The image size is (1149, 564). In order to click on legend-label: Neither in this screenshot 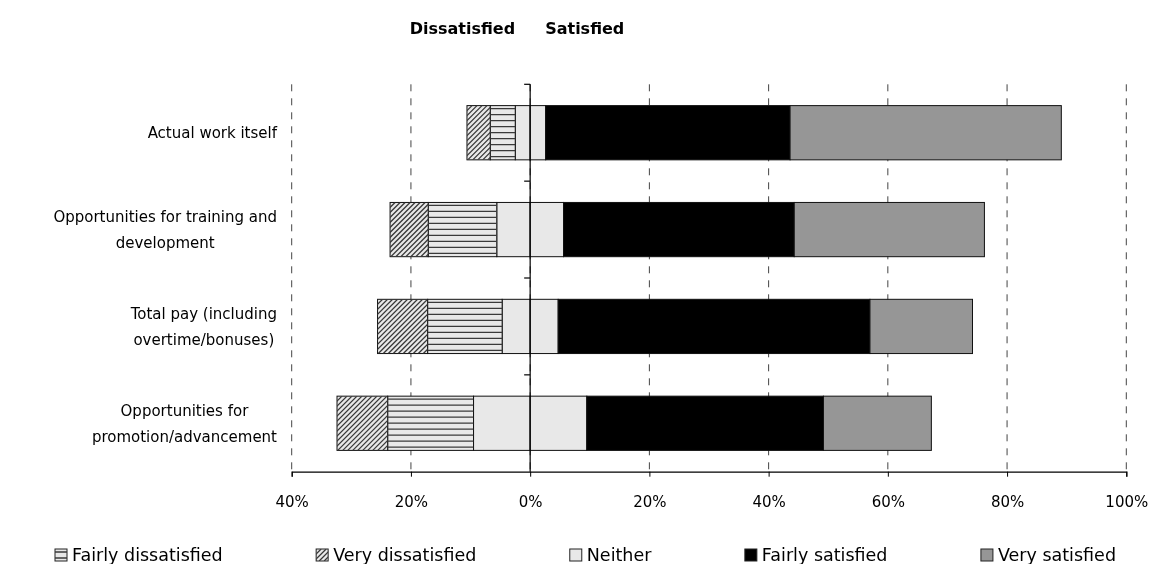, I will do `click(619, 554)`.